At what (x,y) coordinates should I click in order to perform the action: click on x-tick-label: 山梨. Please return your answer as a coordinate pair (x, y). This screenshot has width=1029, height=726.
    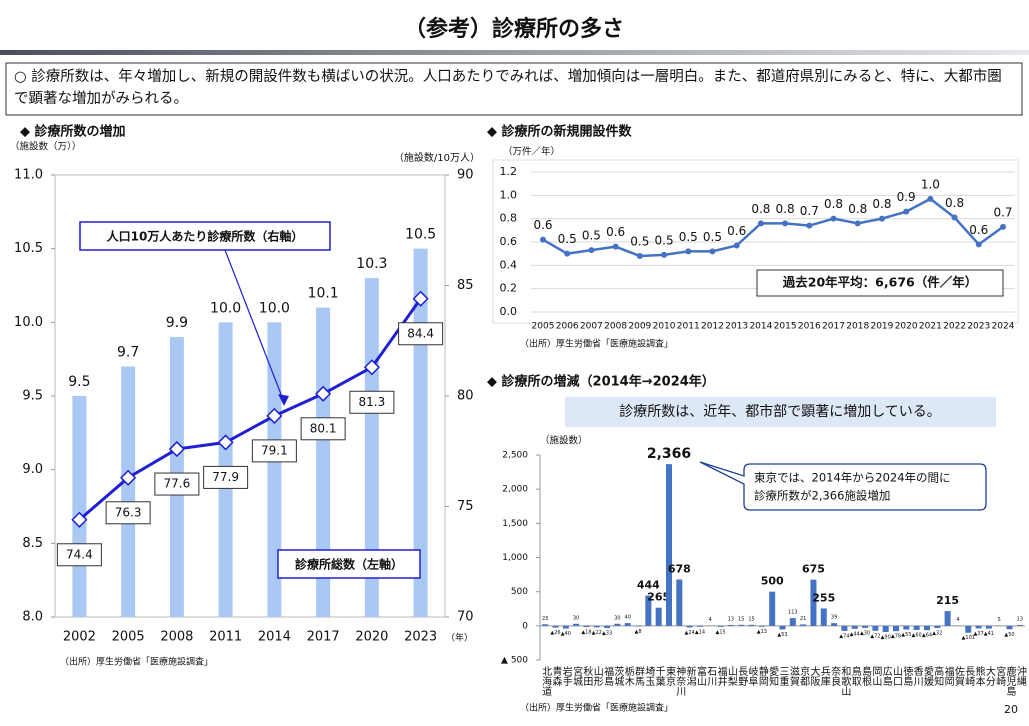
    Looking at the image, I should click on (731, 676).